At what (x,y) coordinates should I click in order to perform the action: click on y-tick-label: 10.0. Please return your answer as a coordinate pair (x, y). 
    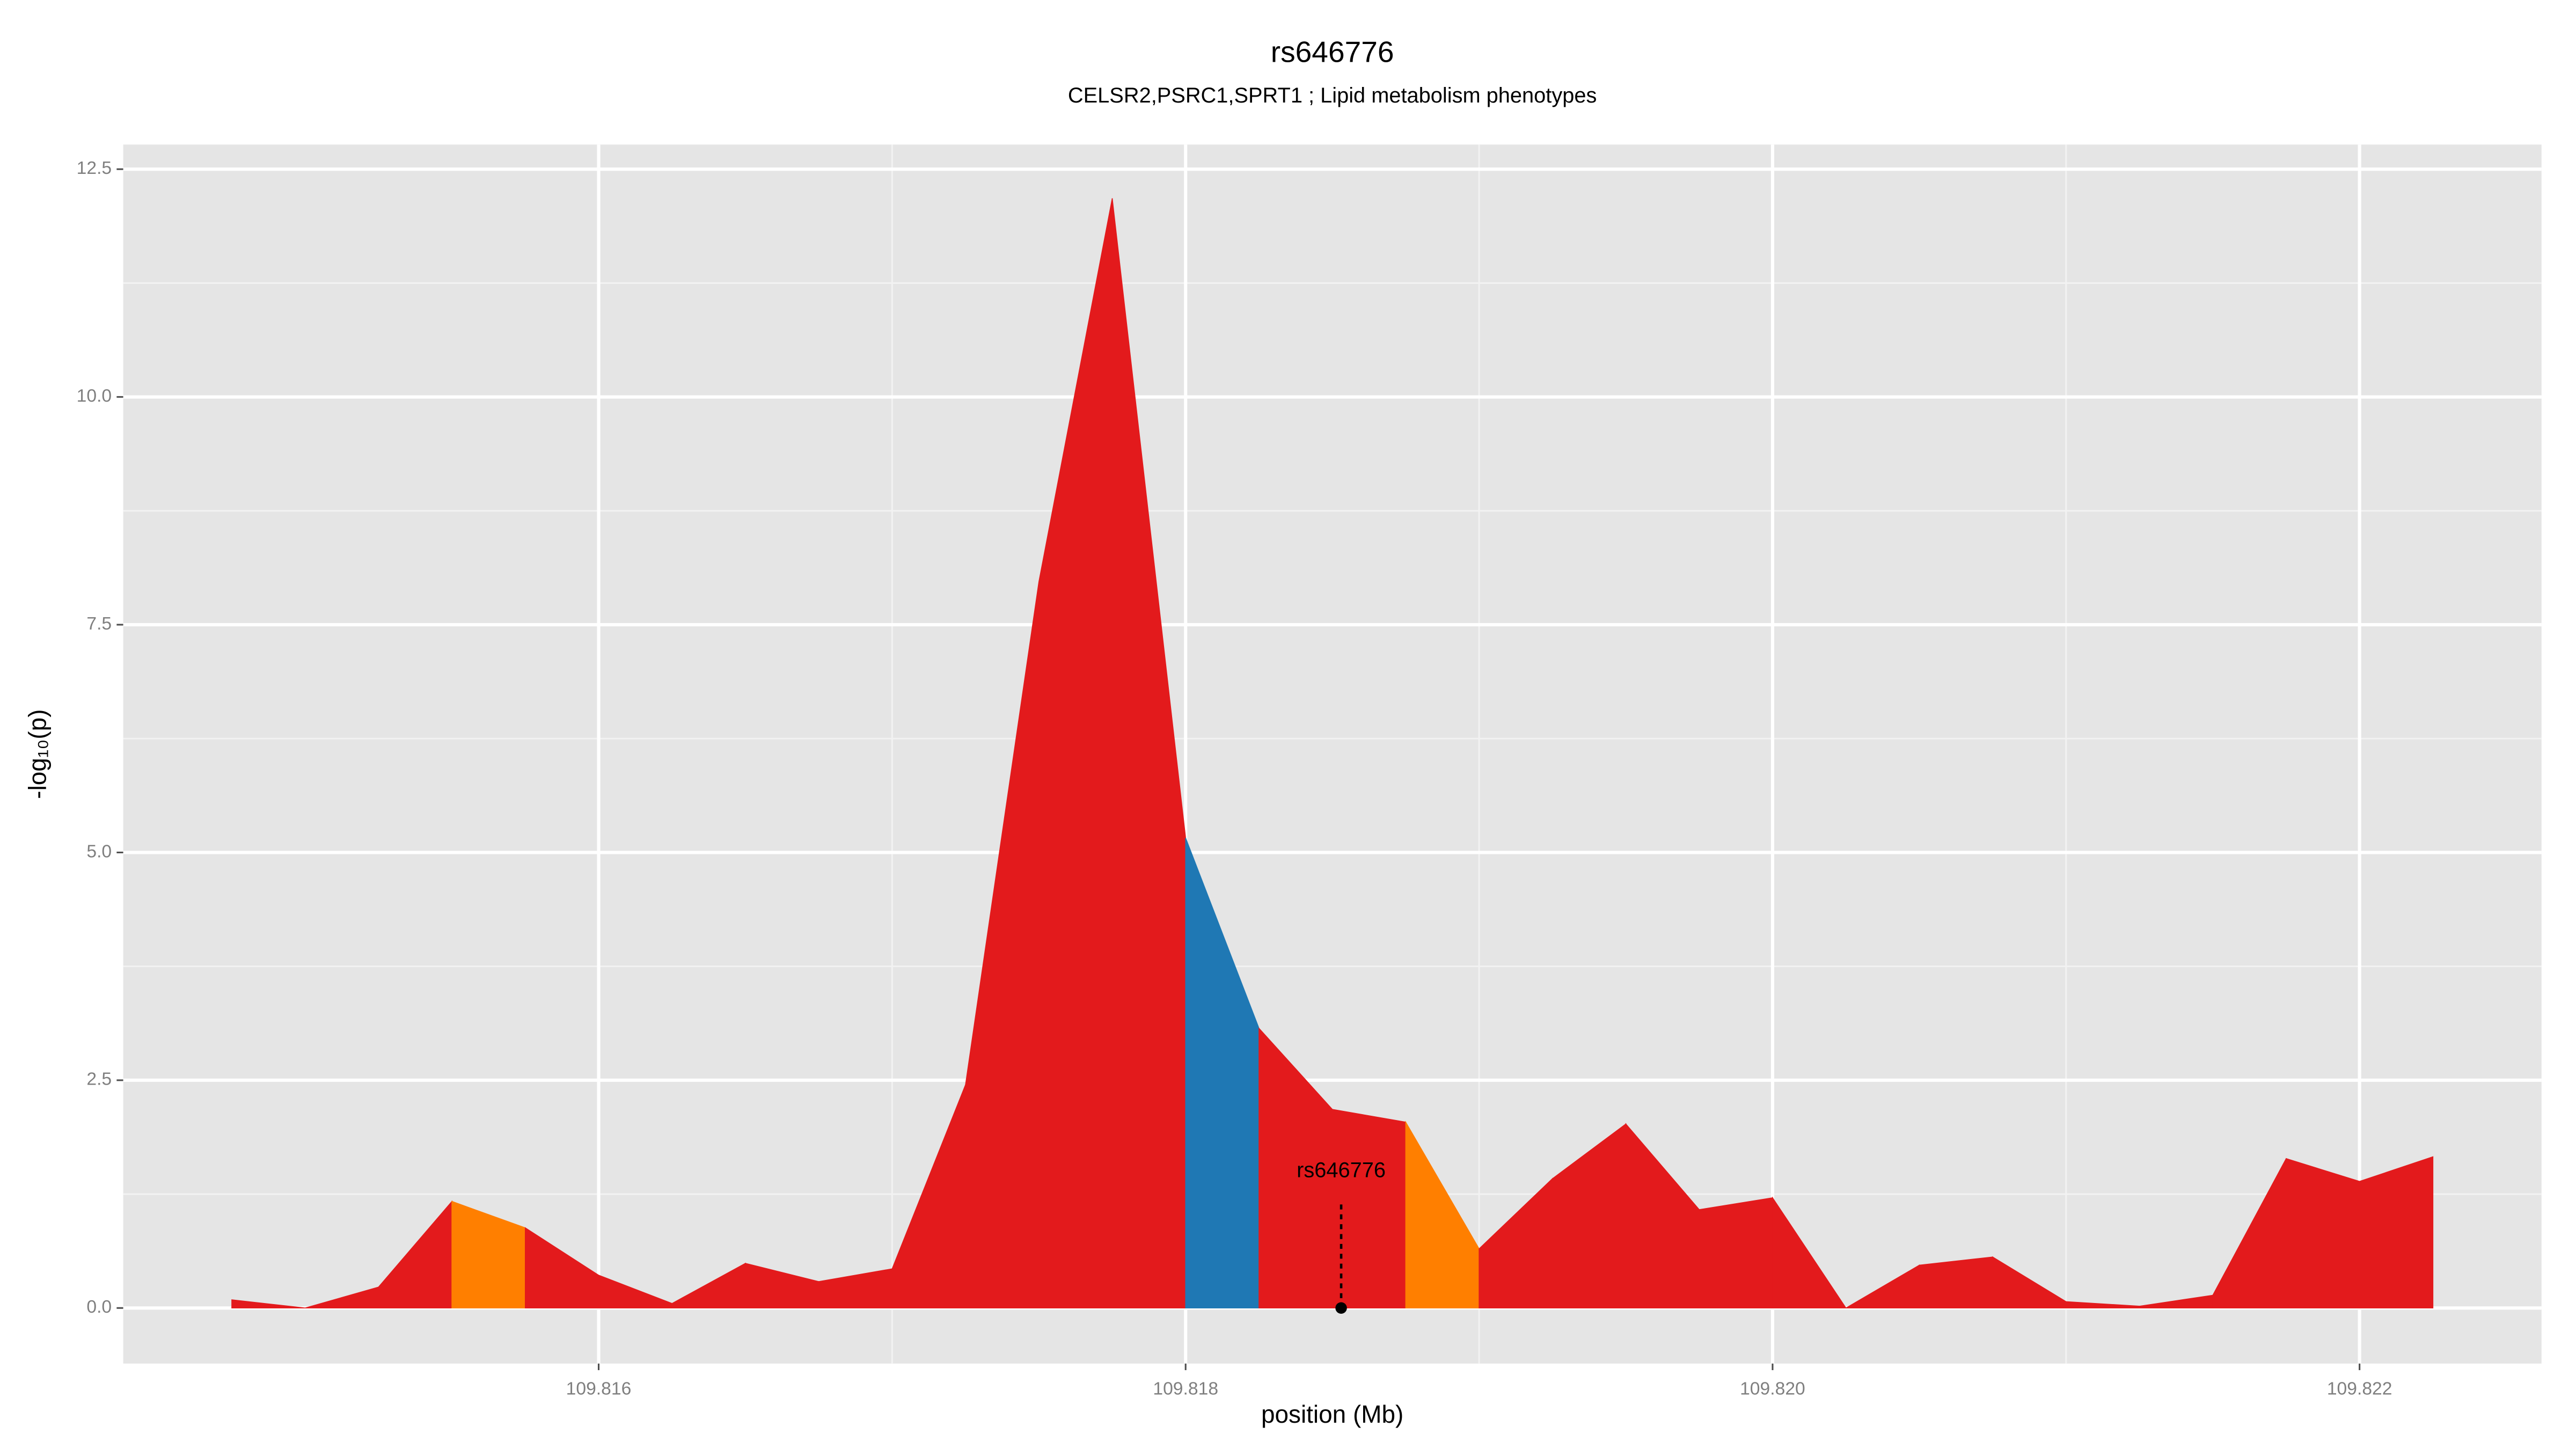
    Looking at the image, I should click on (94, 396).